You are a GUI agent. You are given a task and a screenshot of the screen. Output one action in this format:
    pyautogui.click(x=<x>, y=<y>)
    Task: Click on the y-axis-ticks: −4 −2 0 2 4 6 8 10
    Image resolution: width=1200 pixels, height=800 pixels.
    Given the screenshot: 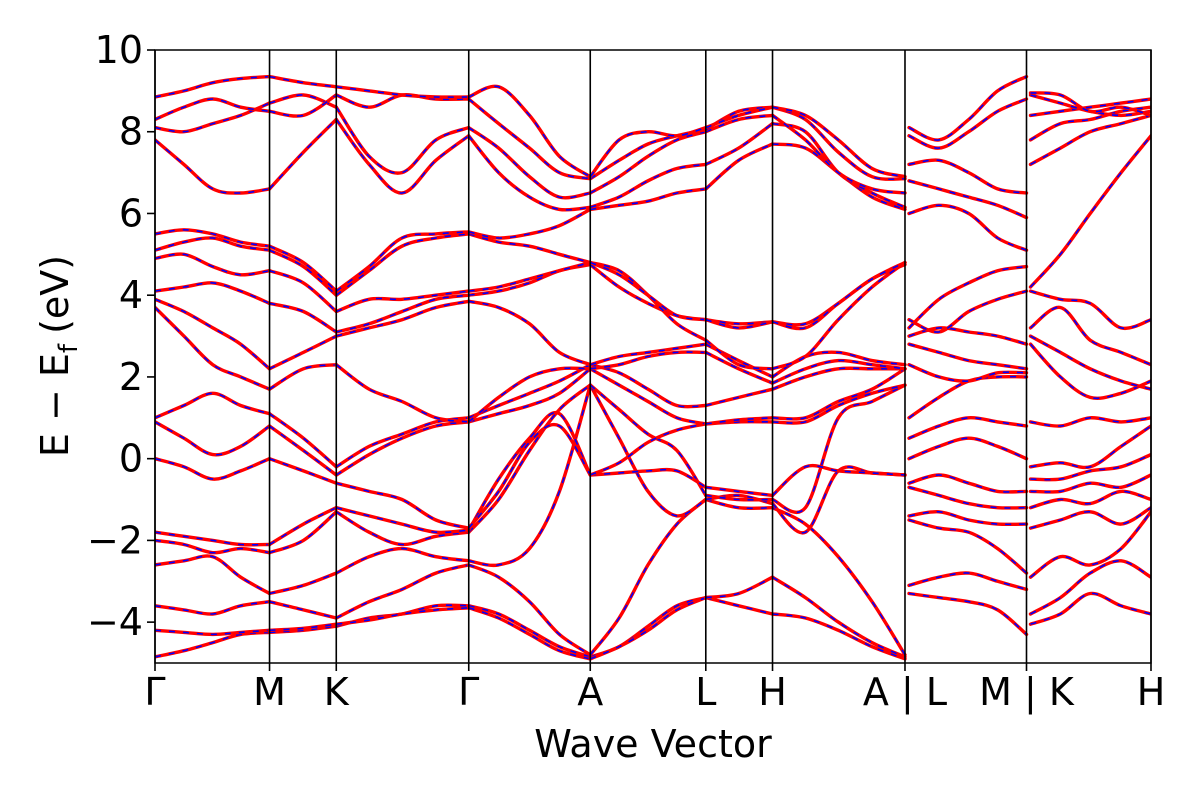 What is the action you would take?
    pyautogui.click(x=121, y=336)
    